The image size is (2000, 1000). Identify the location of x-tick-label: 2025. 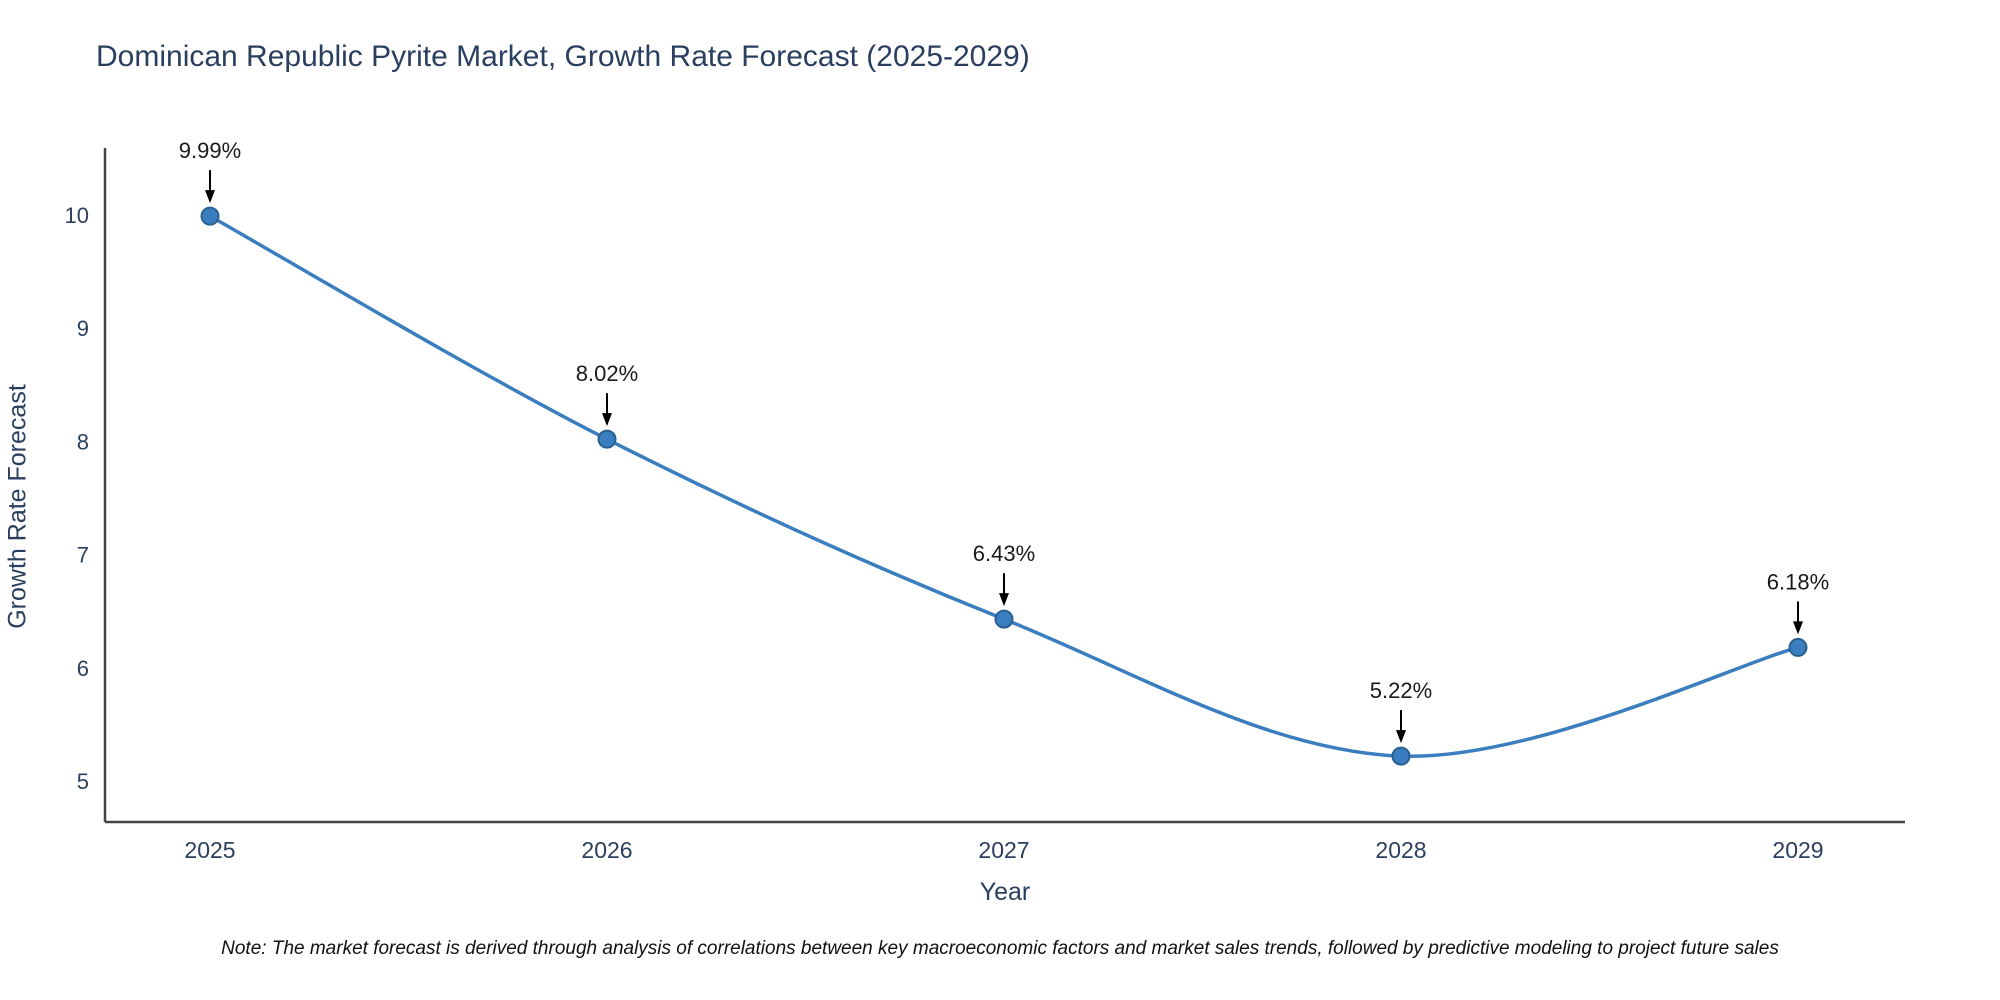
(209, 850).